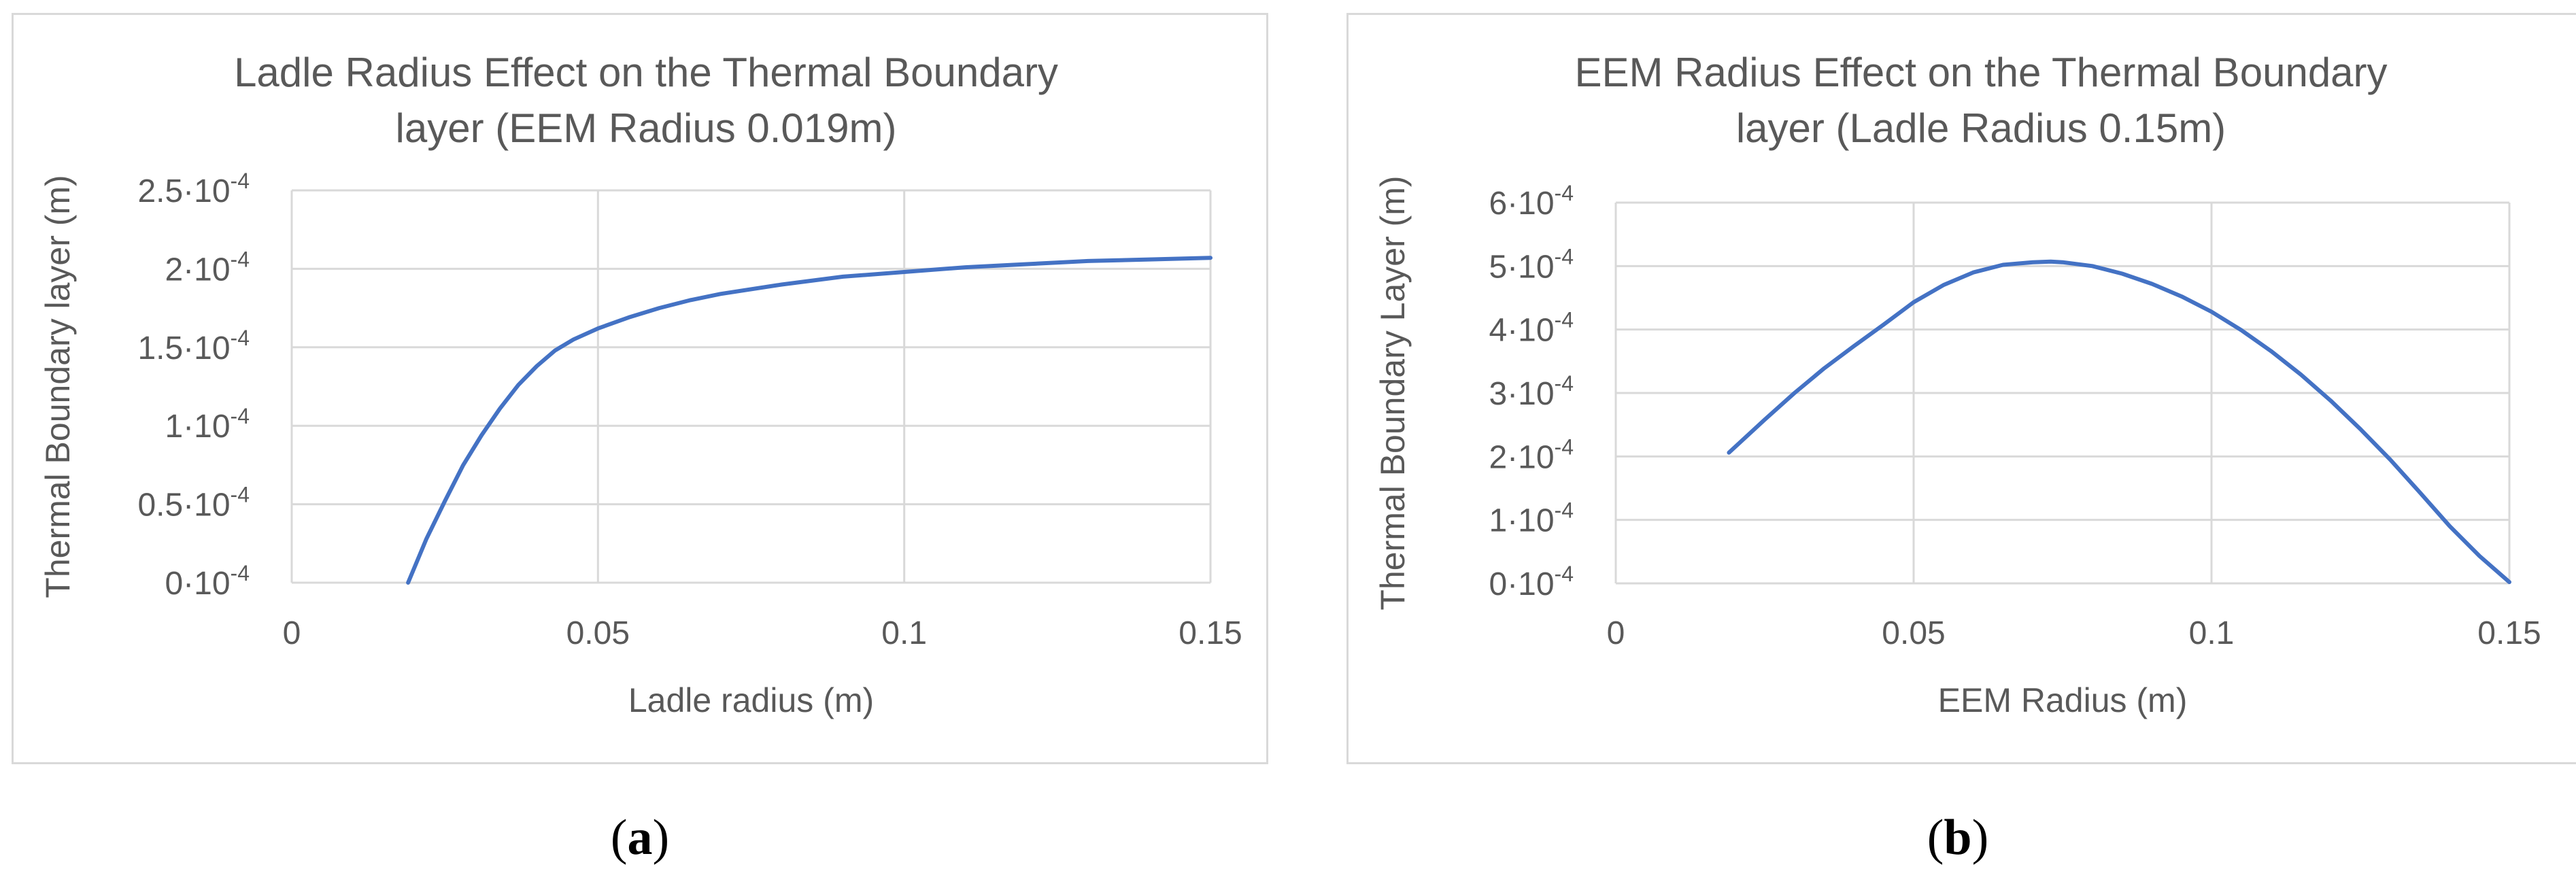 The image size is (2576, 890). I want to click on chart-a-xtick-label-2: 0.1, so click(904, 633).